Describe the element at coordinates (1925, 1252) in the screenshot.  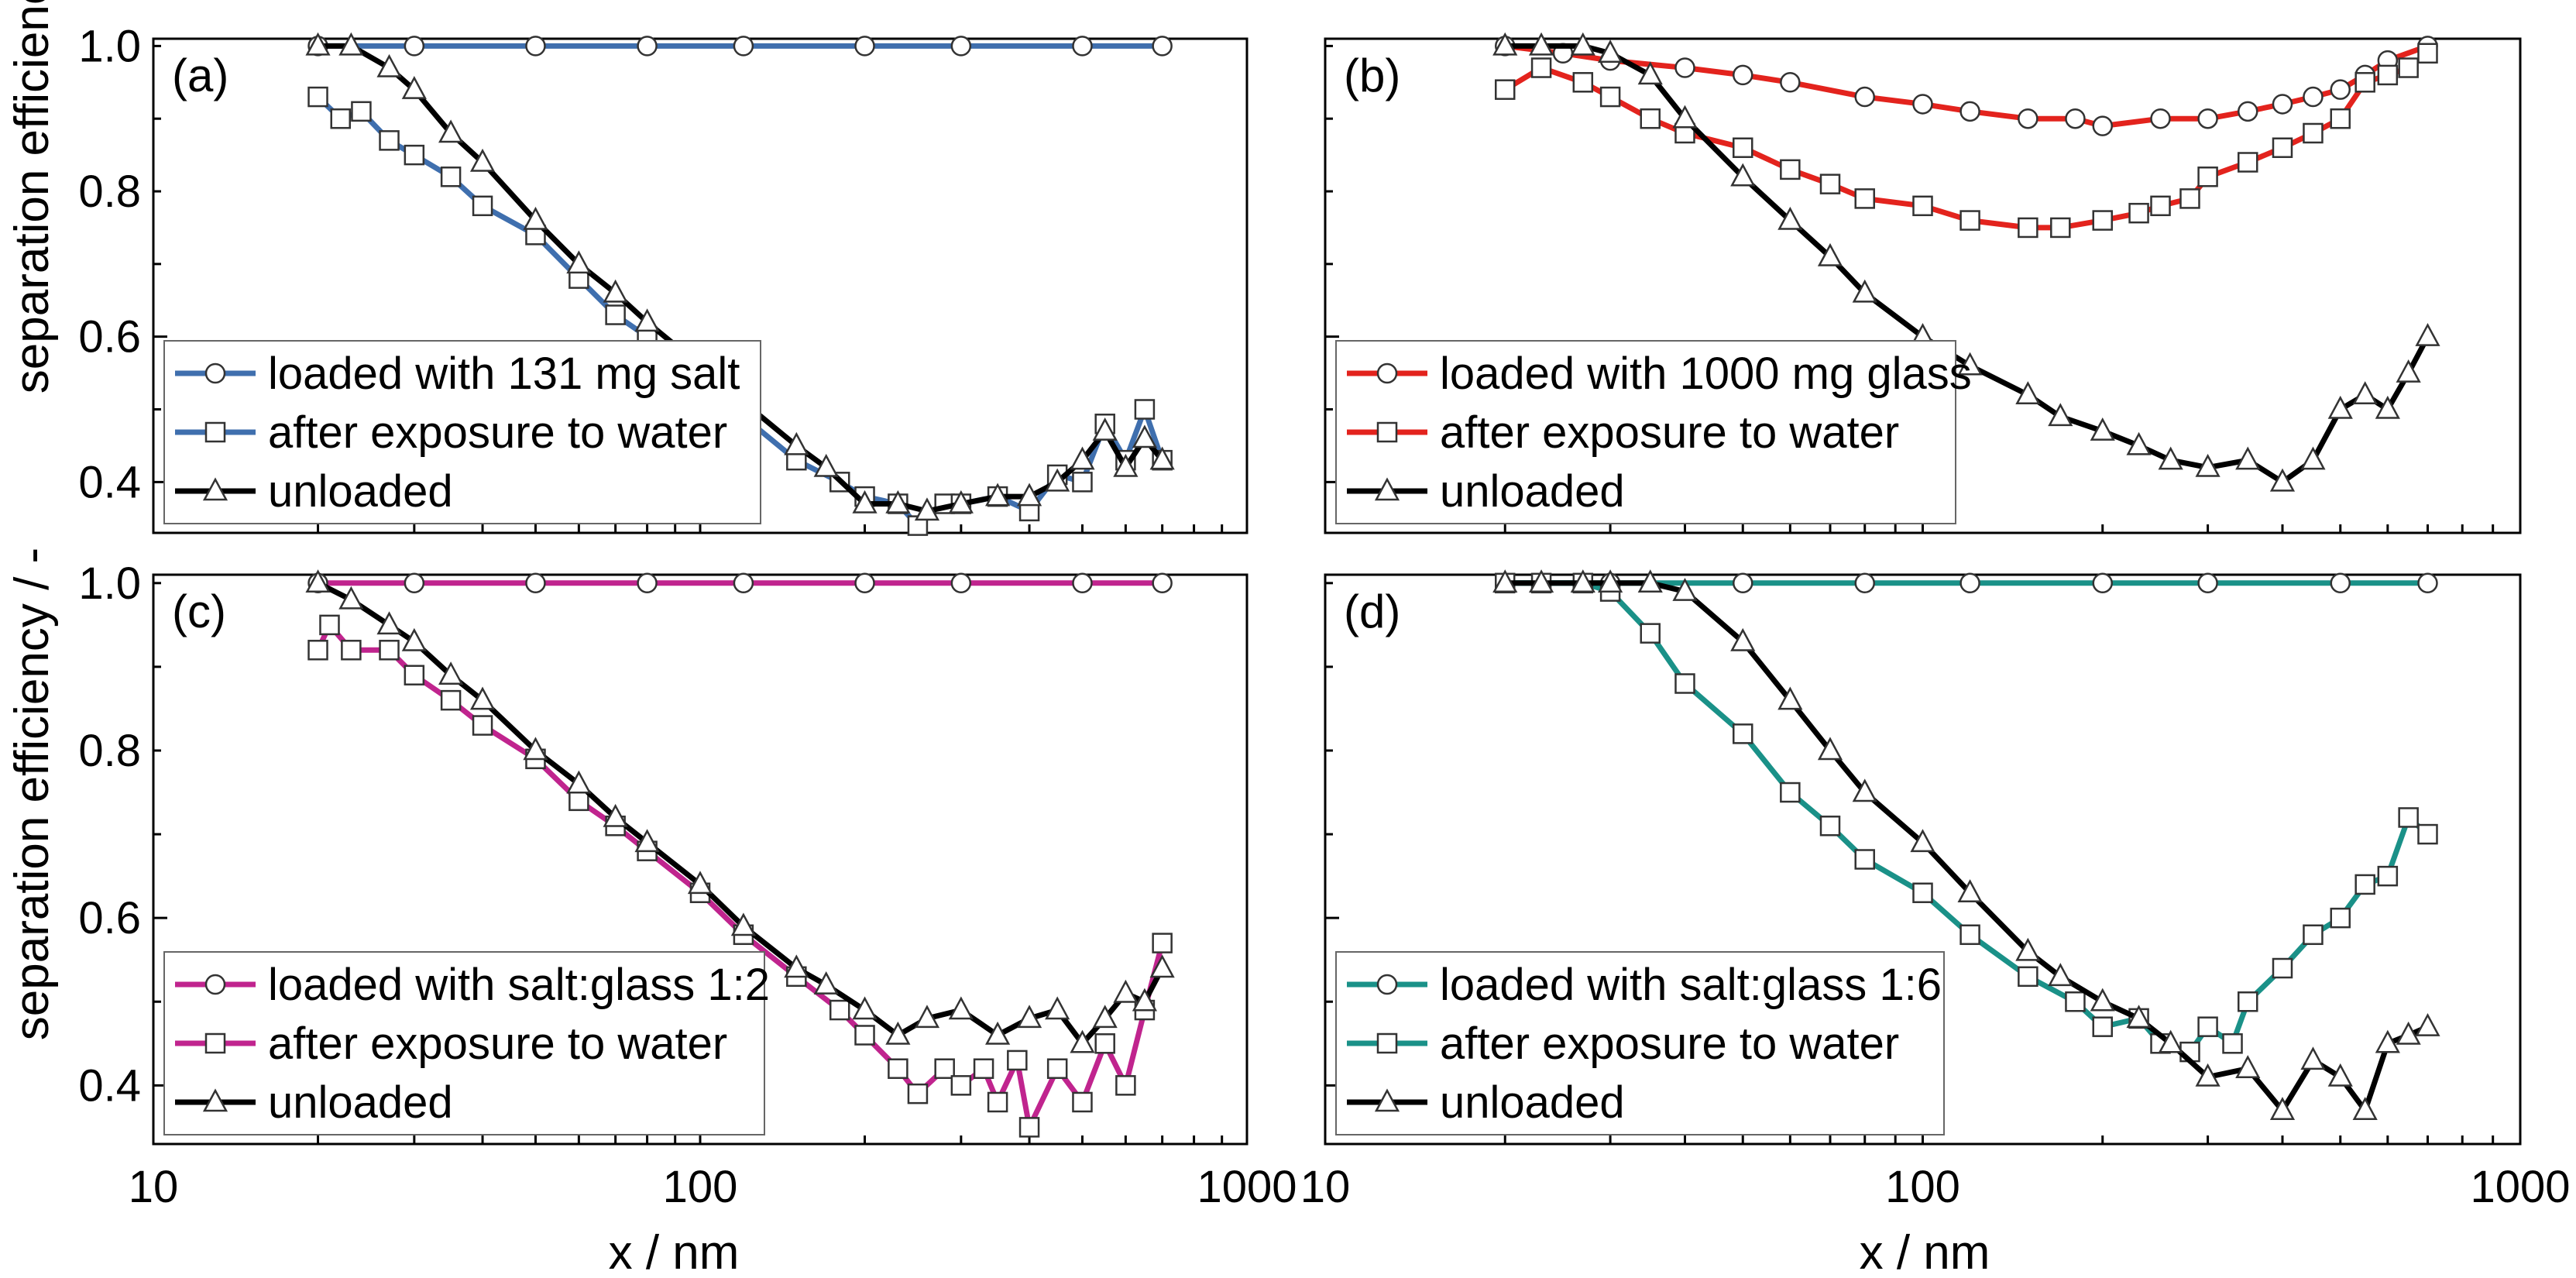
I see `x-axis-title-right: x / nm` at that location.